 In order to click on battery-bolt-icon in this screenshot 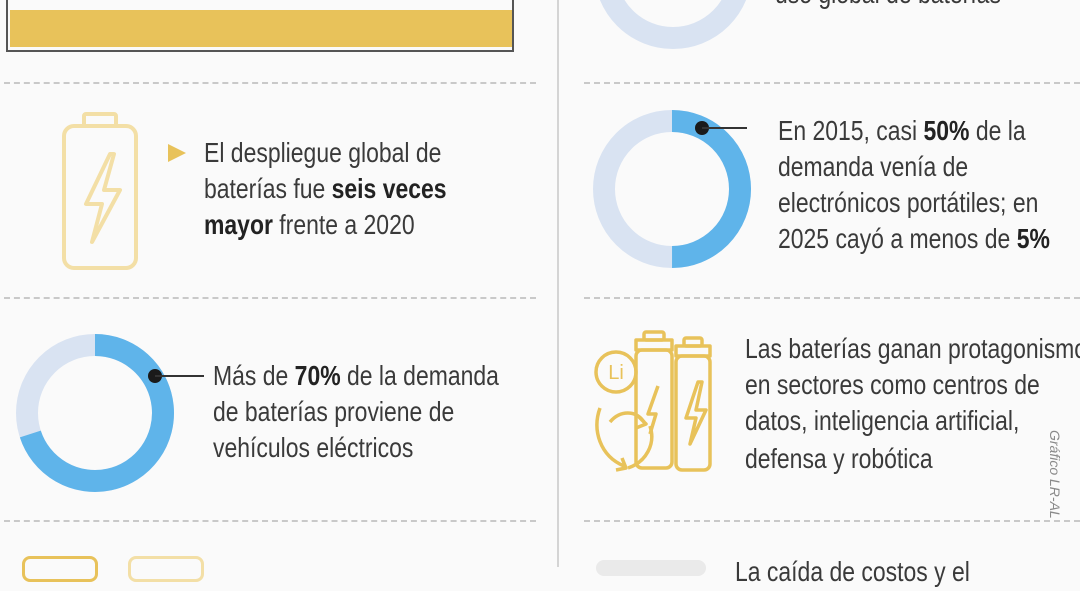, I will do `click(100, 191)`.